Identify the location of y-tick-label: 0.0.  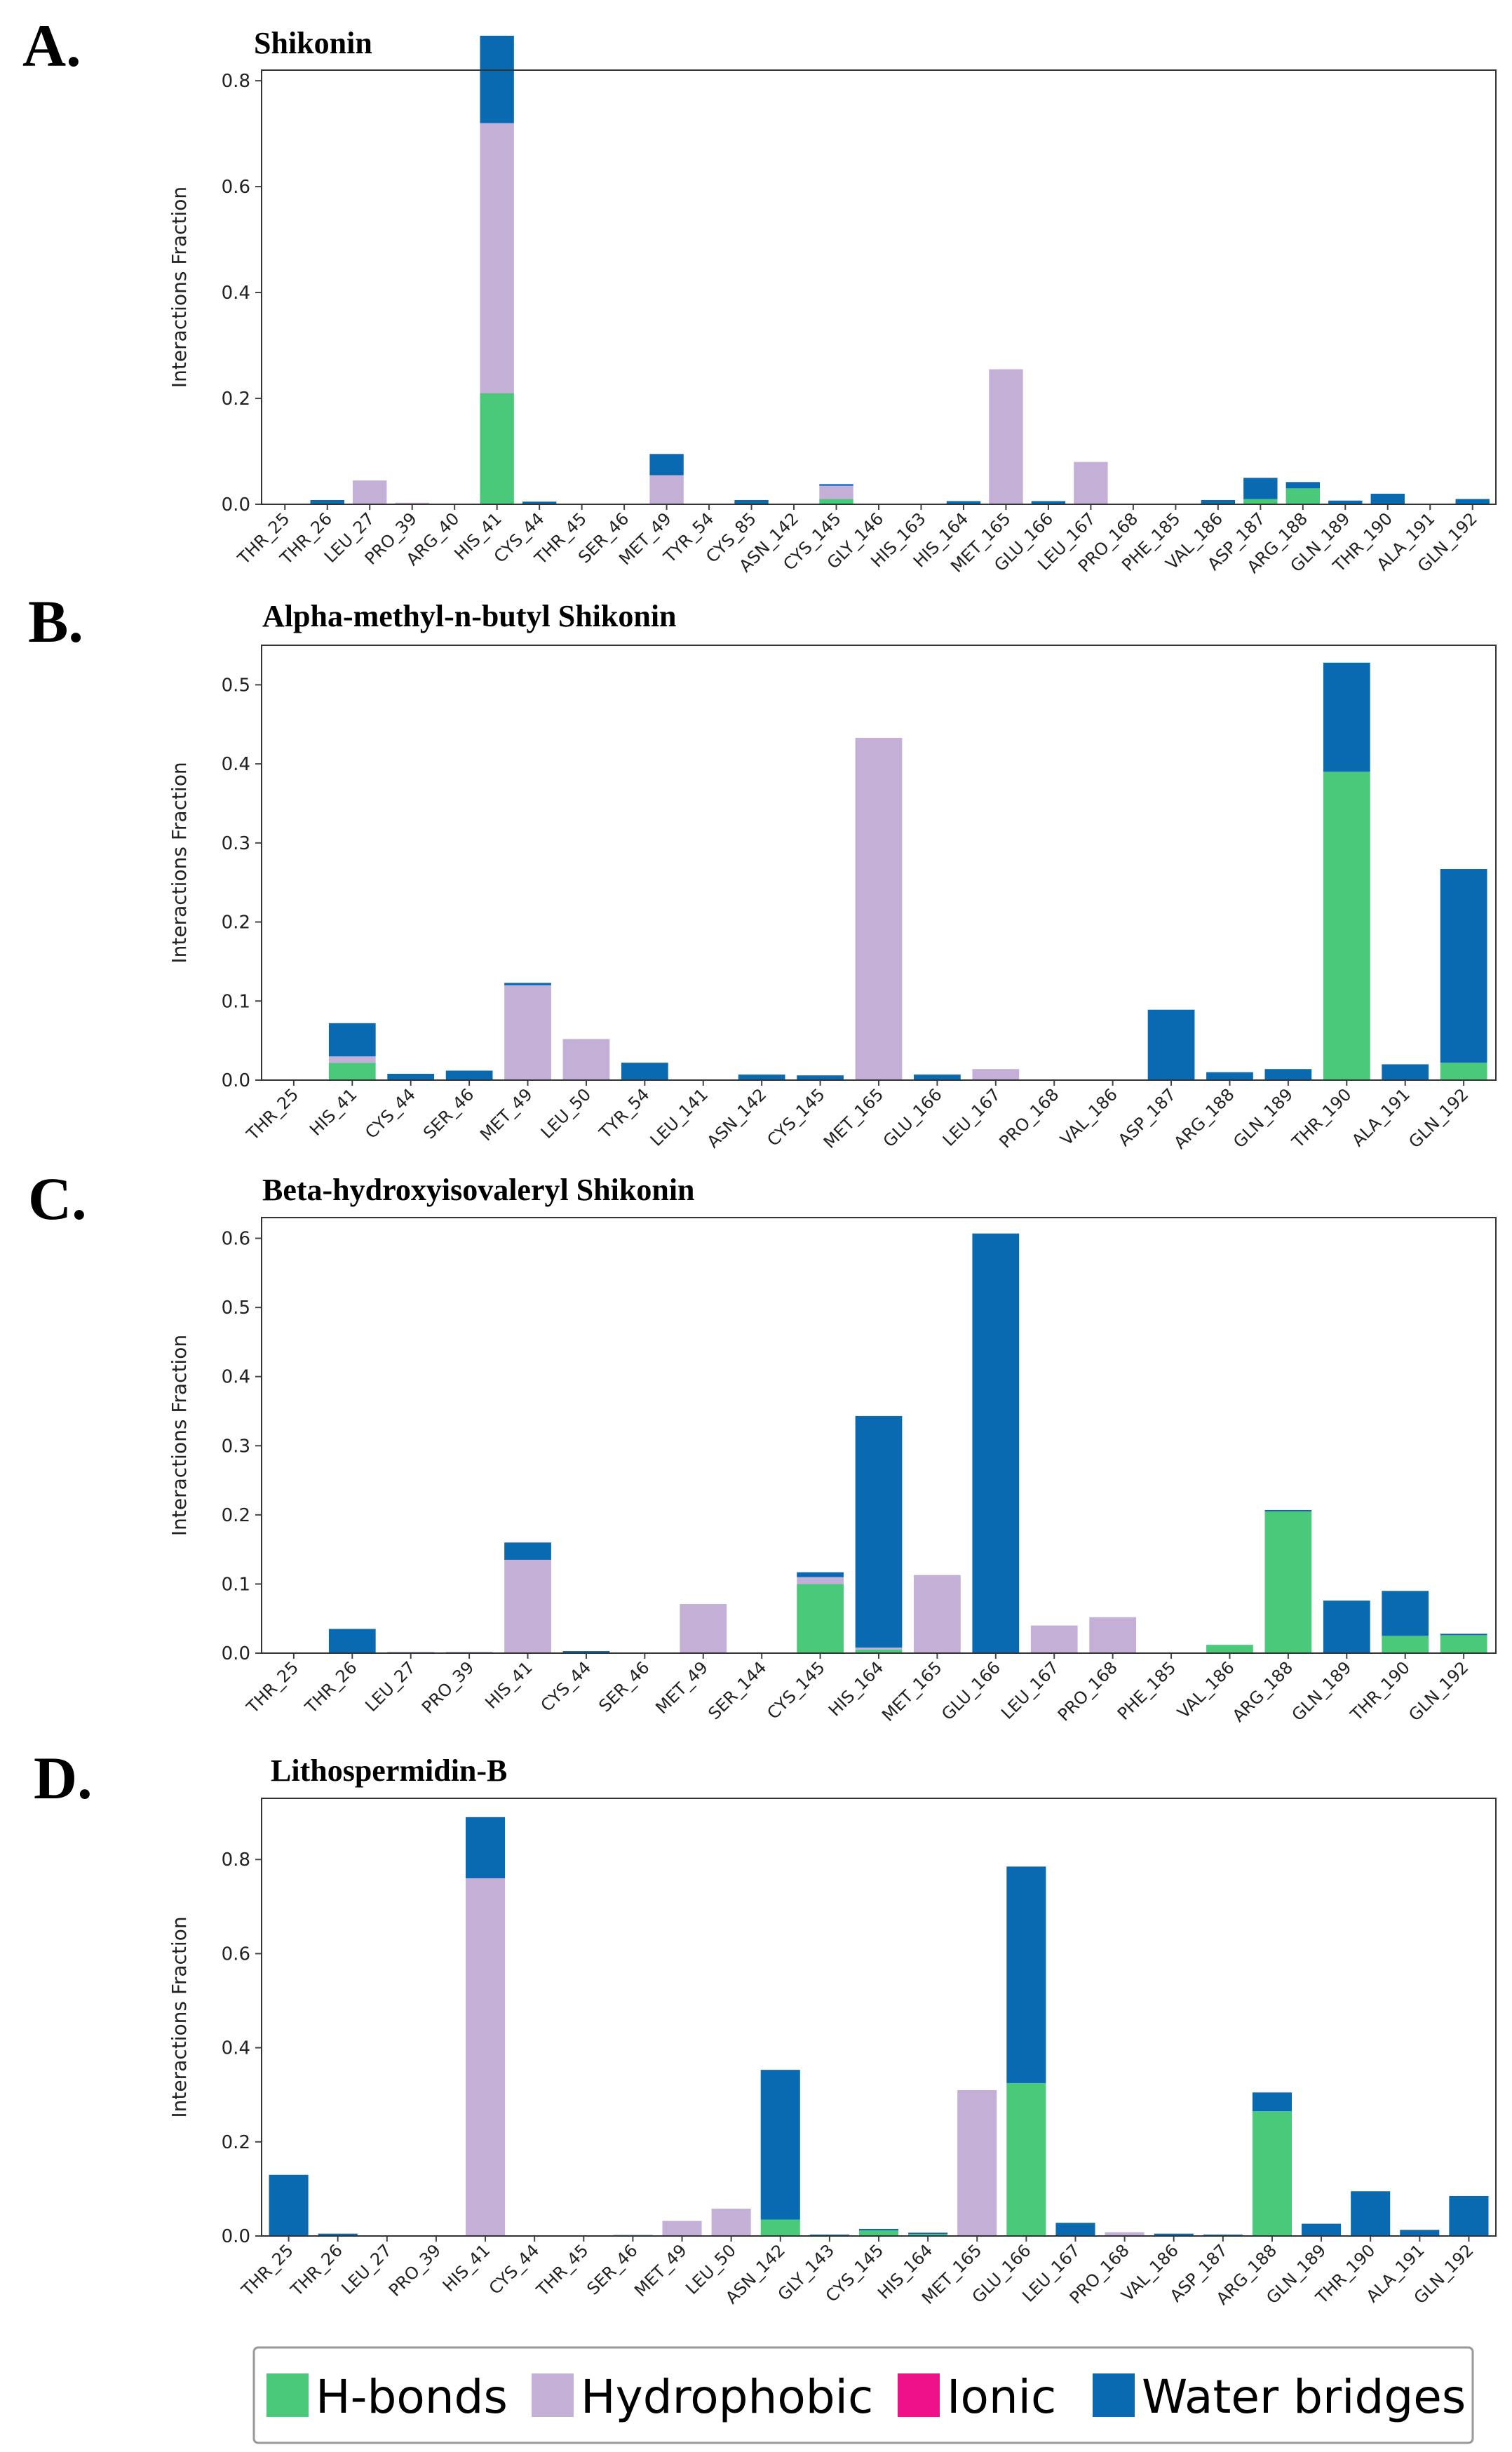
(236, 1080).